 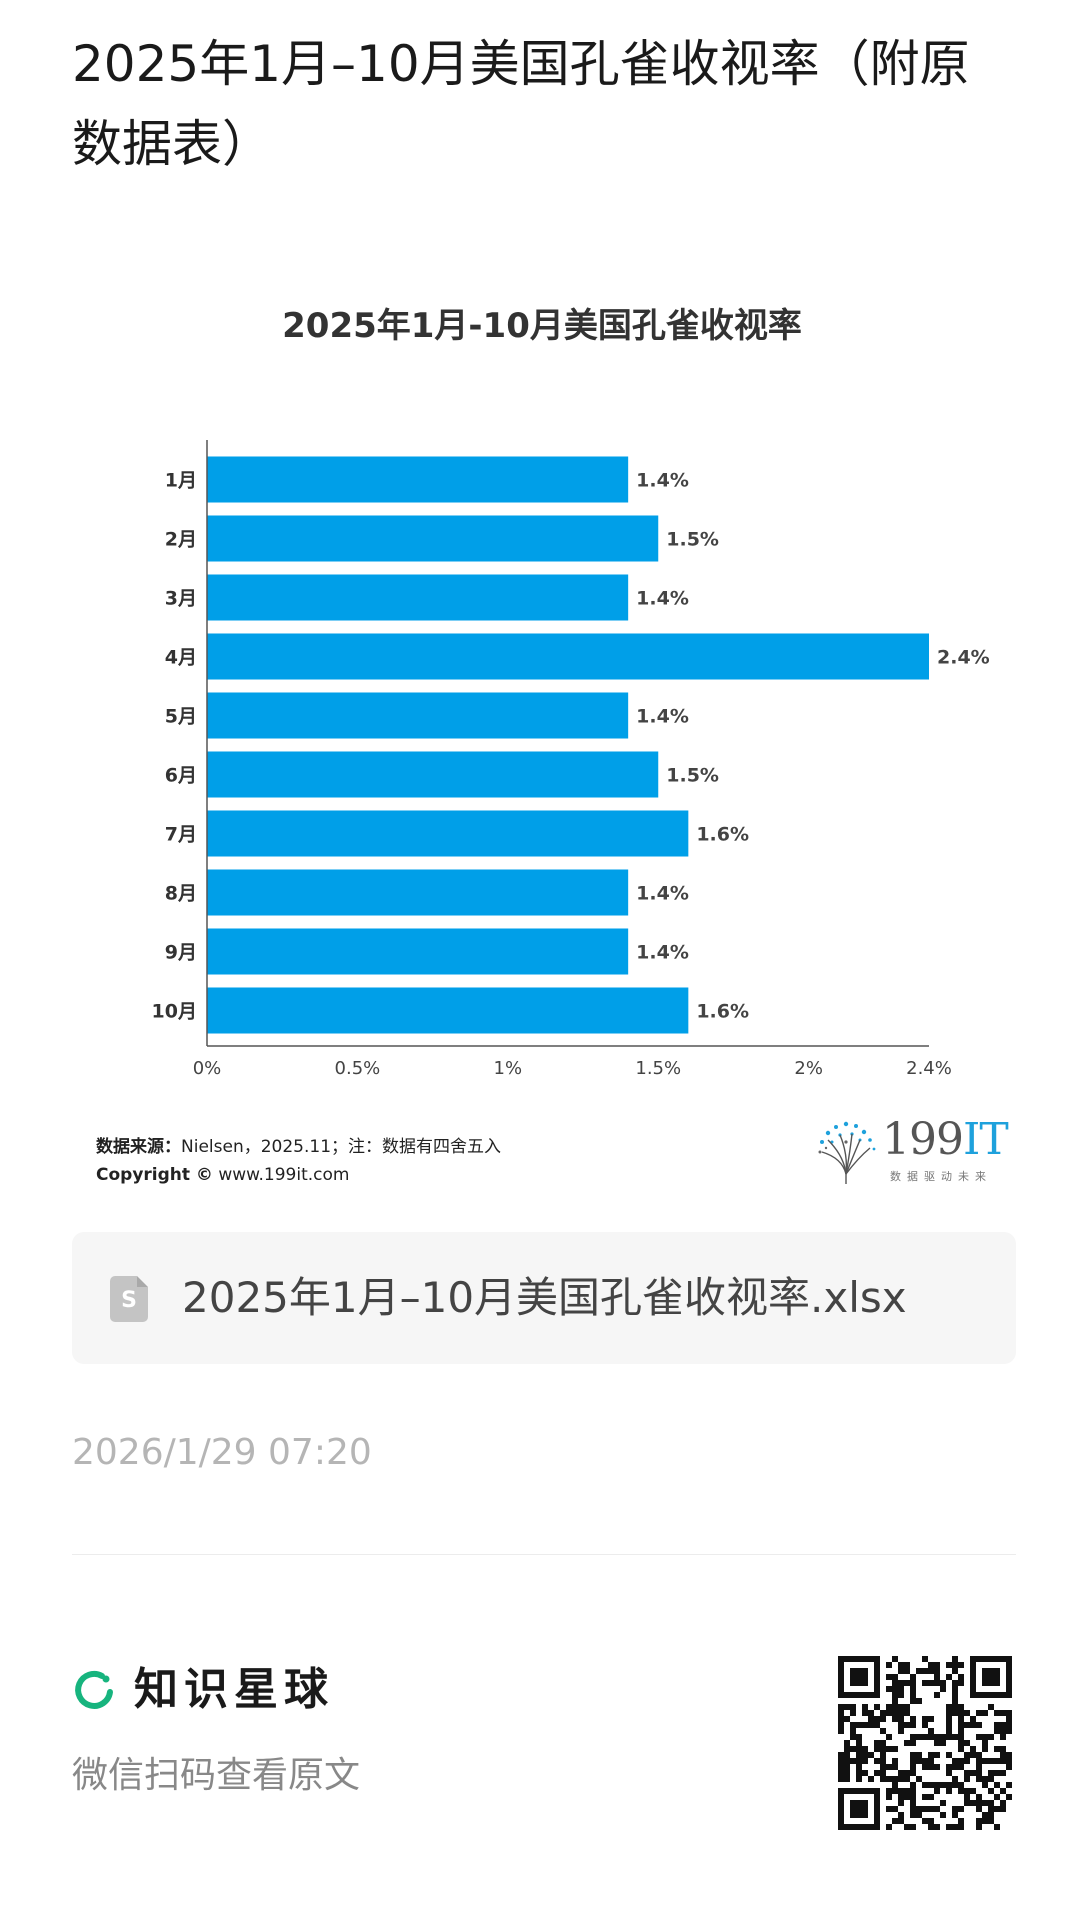 What do you see at coordinates (138, 1147) in the screenshot?
I see `source-label: 数据来源：` at bounding box center [138, 1147].